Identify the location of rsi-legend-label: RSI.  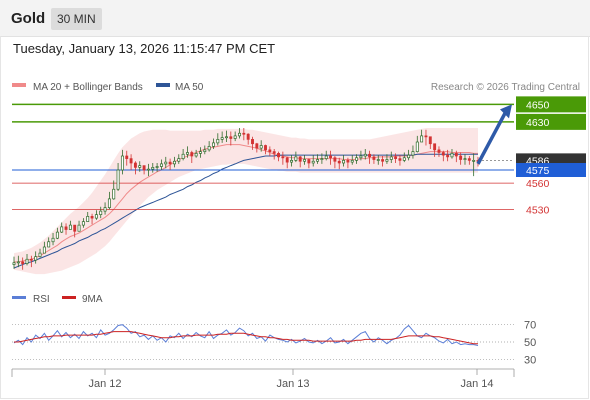
(41, 299).